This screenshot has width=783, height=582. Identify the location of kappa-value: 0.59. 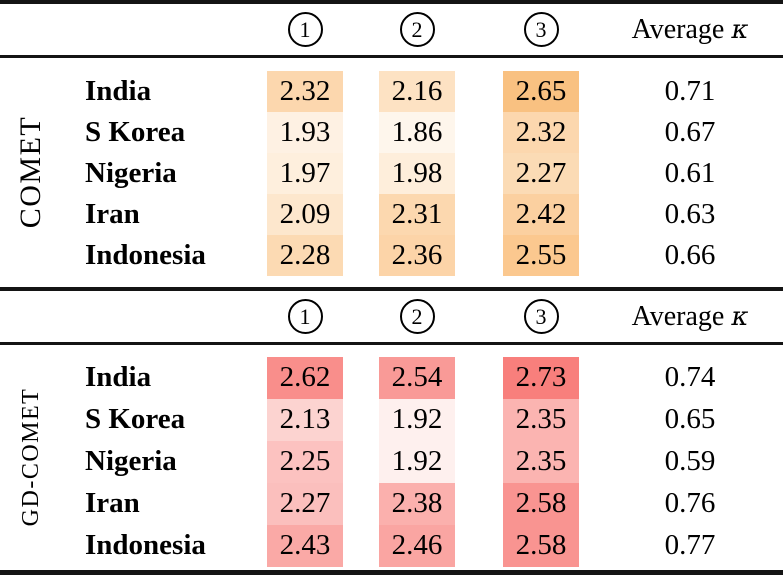
(690, 461).